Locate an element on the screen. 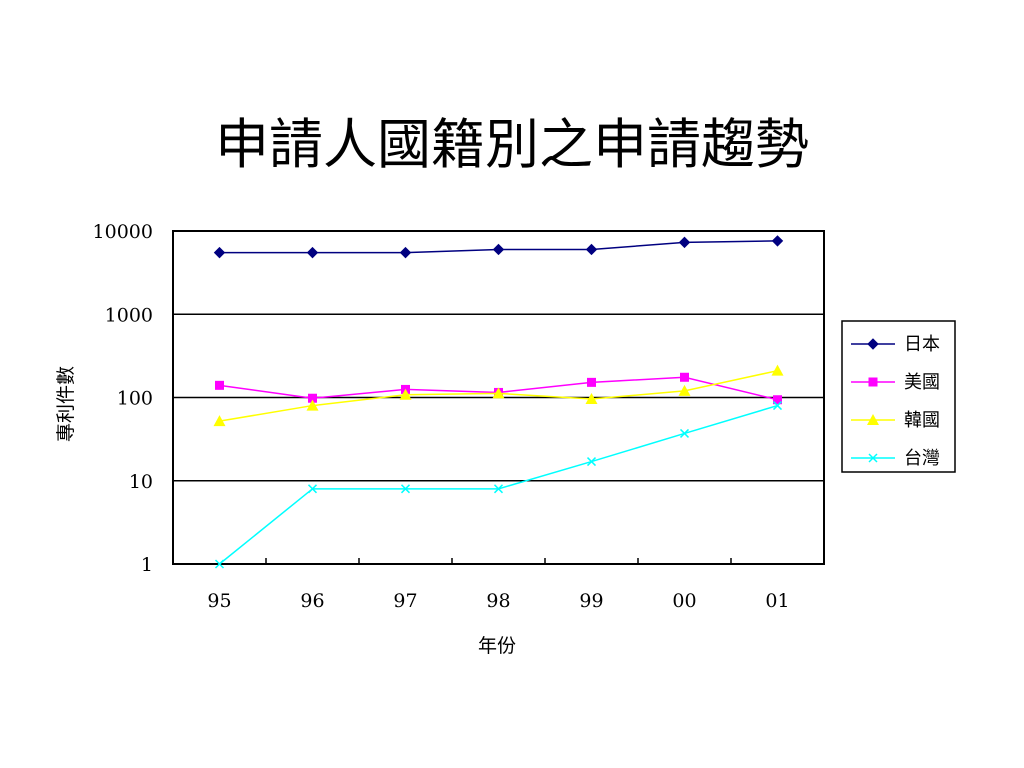 The height and width of the screenshot is (768, 1024). x-tick-label: 98 is located at coordinates (498, 601).